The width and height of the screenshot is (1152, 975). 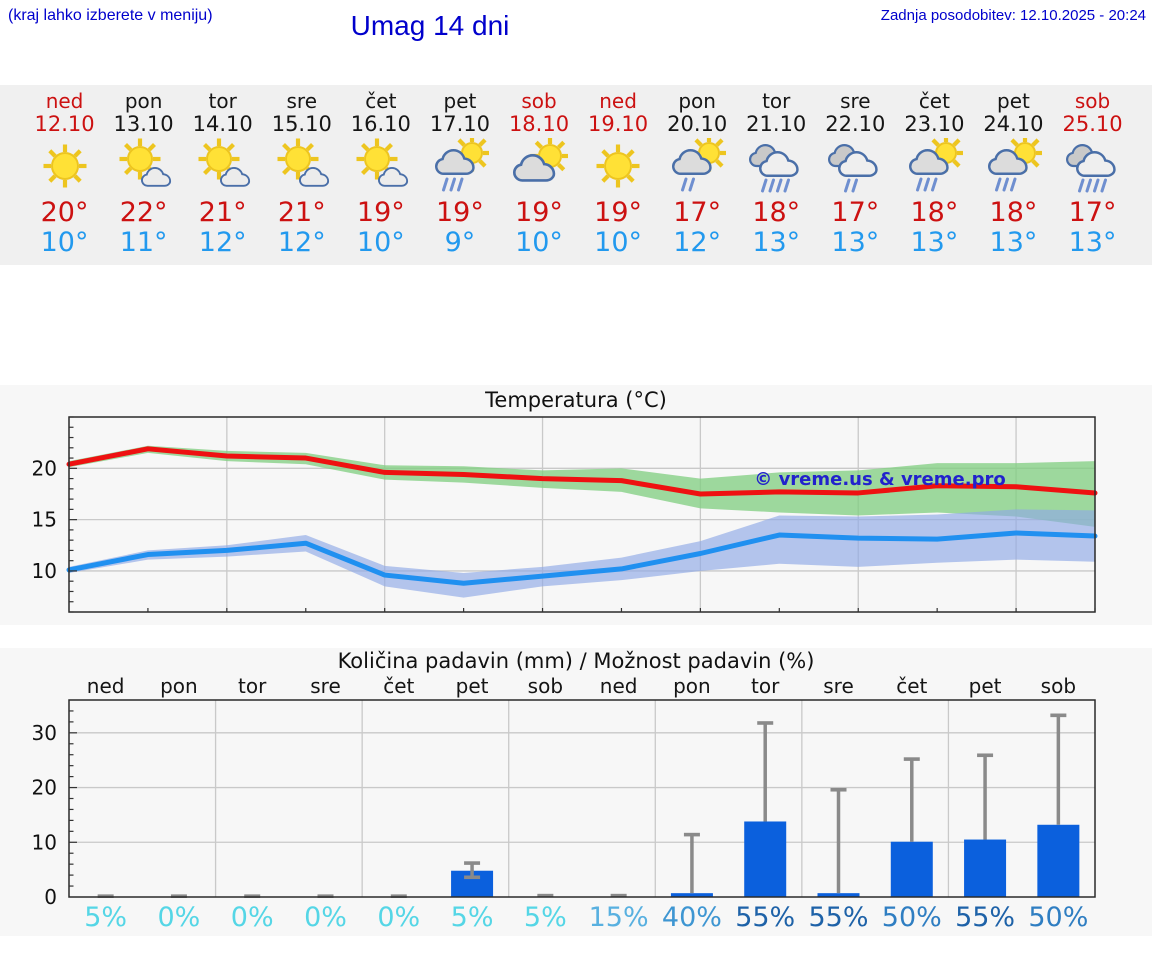 What do you see at coordinates (1092, 101) in the screenshot?
I see `day-name: sob` at bounding box center [1092, 101].